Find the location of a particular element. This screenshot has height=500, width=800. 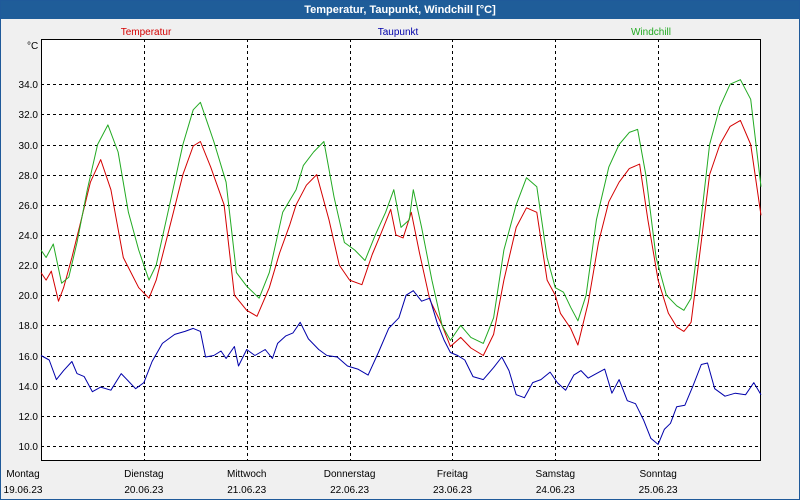

y-tick-label: 30.0 is located at coordinates (29, 146).